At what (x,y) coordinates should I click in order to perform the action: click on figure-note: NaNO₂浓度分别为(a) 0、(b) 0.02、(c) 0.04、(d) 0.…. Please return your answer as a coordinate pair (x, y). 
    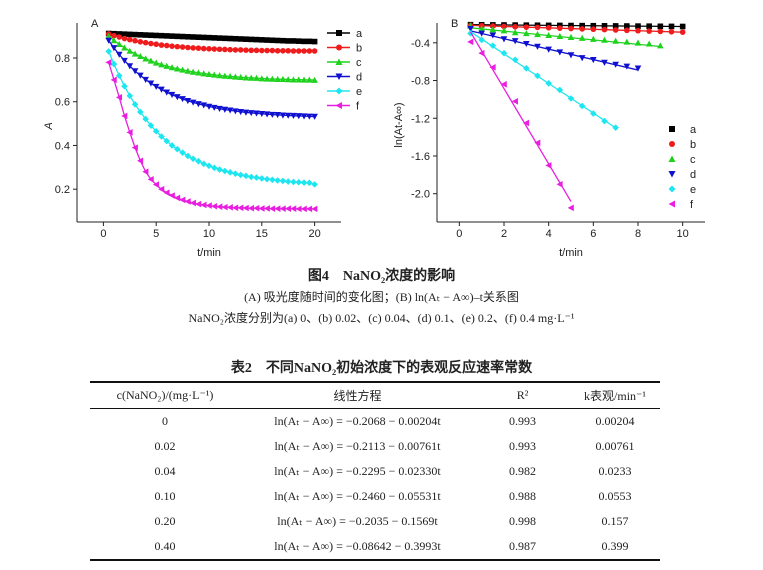
    Looking at the image, I should click on (381, 318).